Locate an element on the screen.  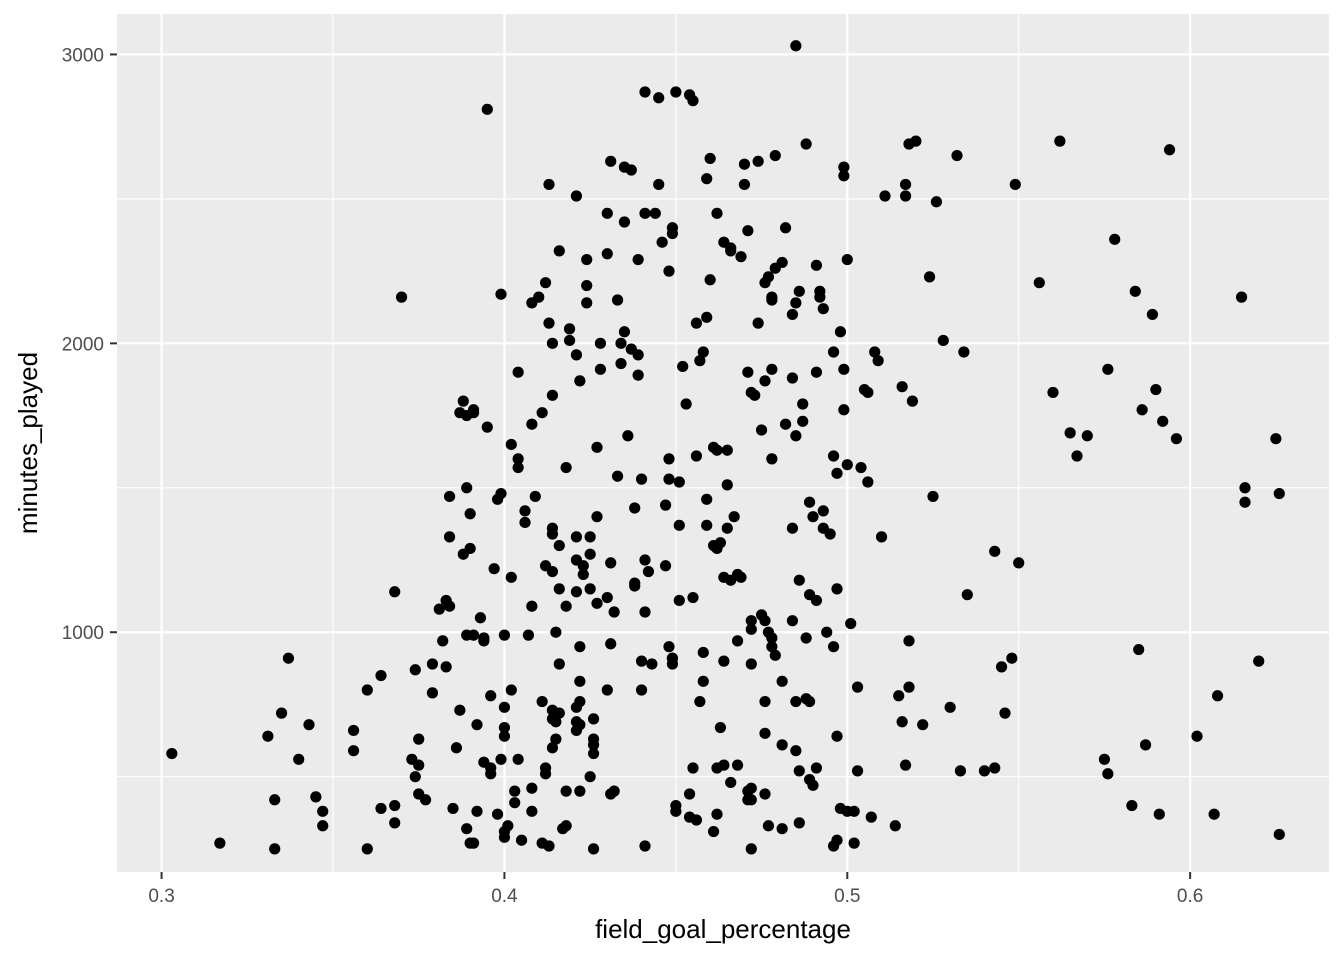
x-tick-label: 0.6 is located at coordinates (1190, 896).